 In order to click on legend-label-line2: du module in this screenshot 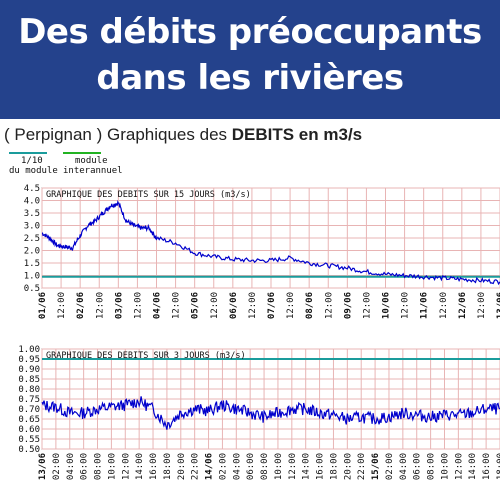, I will do `click(33, 171)`.